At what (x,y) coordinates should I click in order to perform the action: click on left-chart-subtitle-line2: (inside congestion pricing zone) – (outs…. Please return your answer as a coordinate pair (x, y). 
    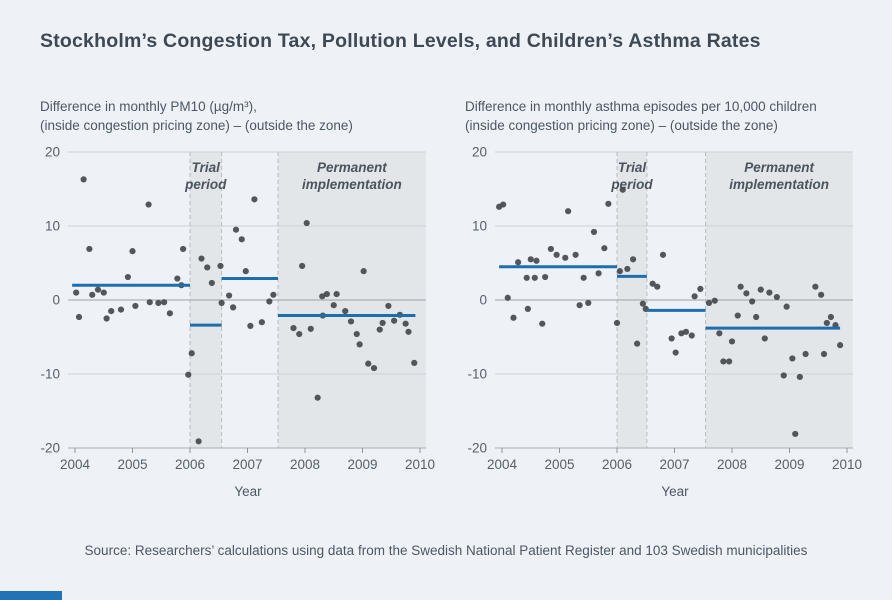
    Looking at the image, I should click on (196, 126).